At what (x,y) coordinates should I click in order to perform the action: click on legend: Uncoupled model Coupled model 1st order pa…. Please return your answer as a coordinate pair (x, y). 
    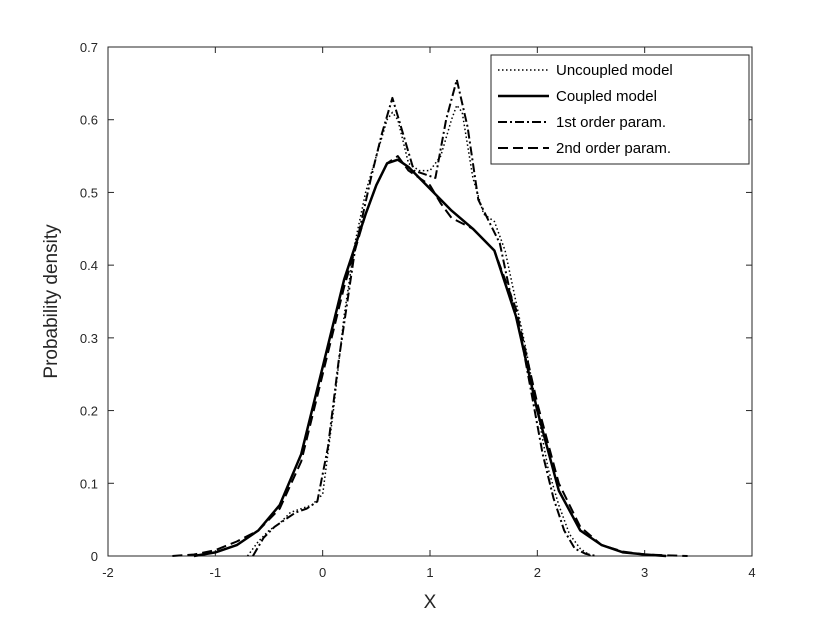
    Looking at the image, I should click on (620, 109).